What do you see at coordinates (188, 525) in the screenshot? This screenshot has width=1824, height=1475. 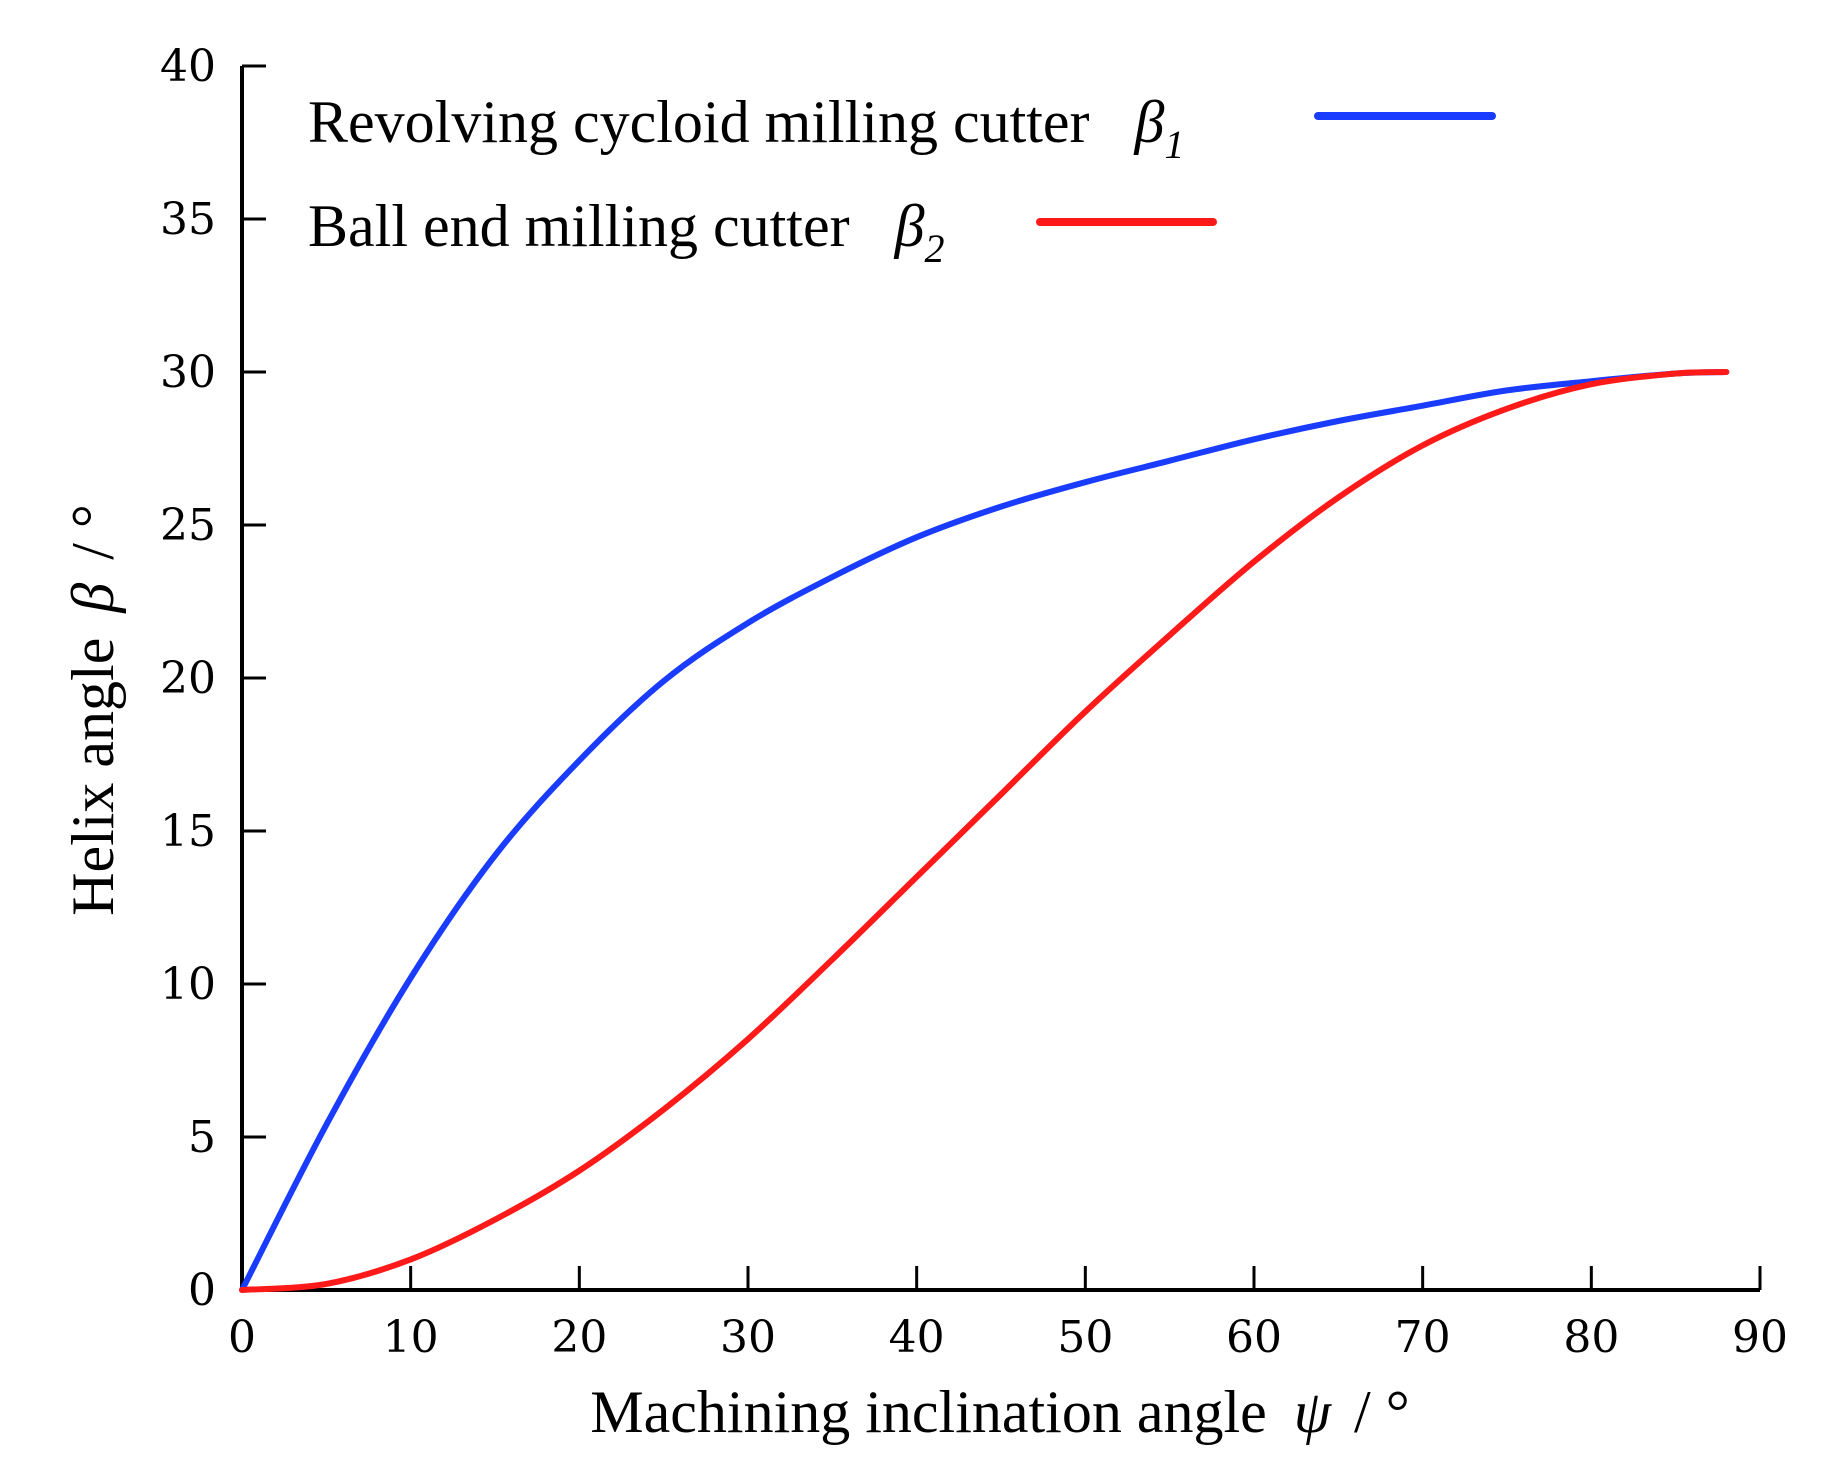 I see `y-tick-label: 25` at bounding box center [188, 525].